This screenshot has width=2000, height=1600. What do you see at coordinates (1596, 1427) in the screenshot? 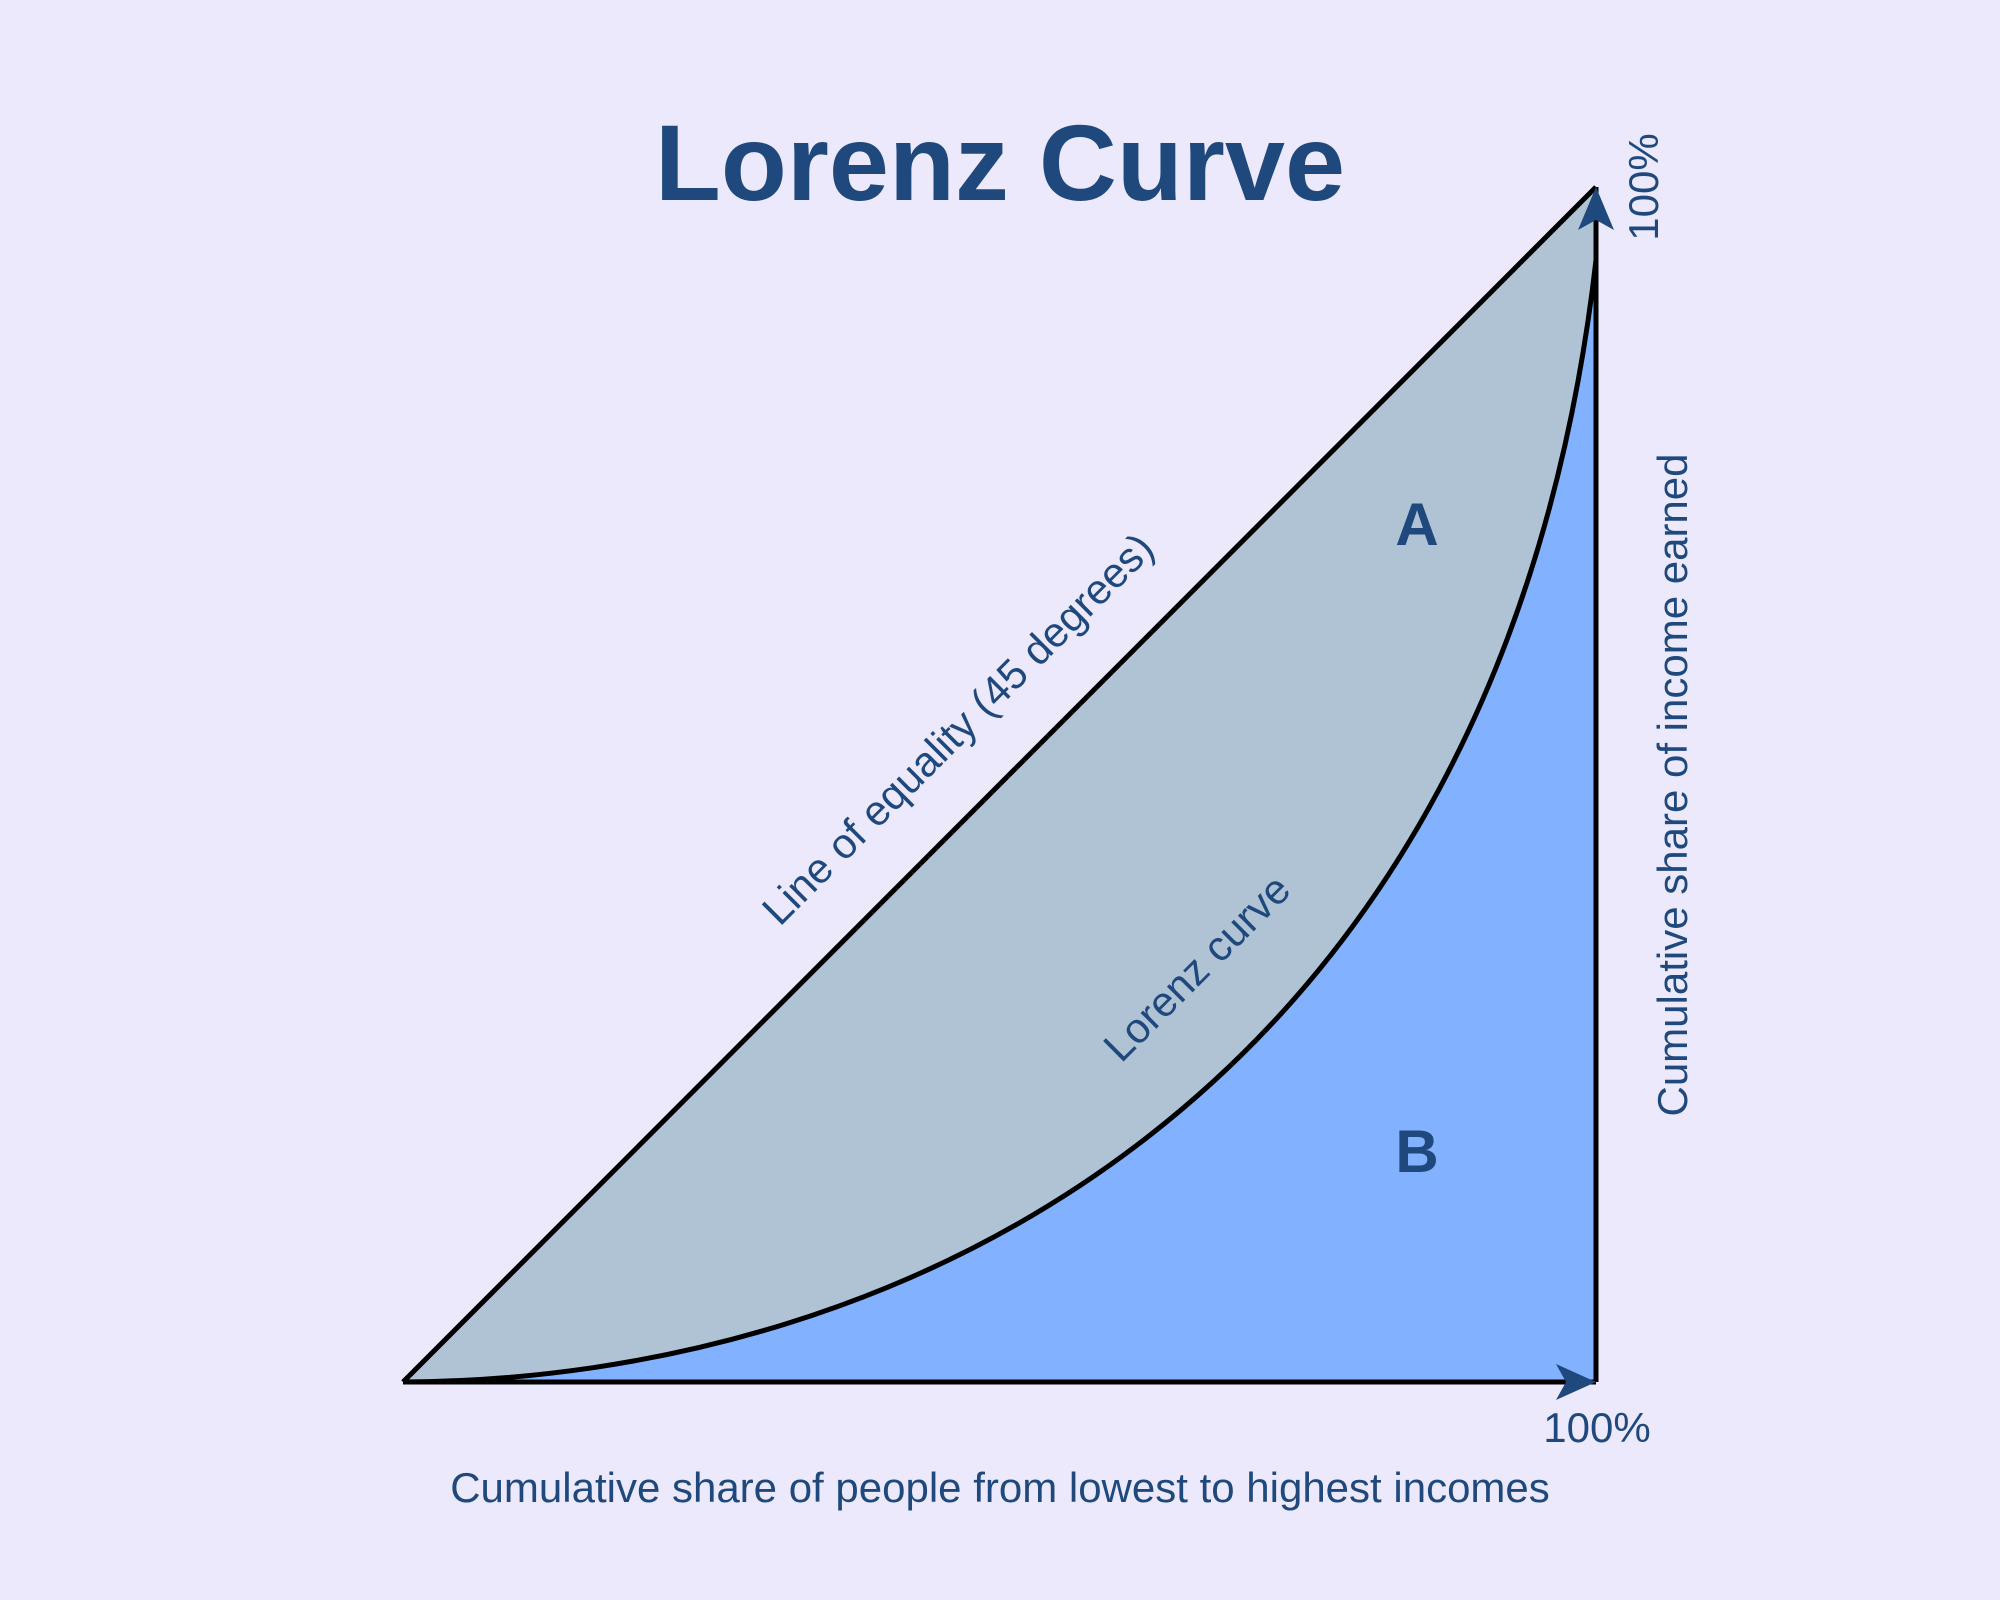
I see `x-max-label: 100%` at bounding box center [1596, 1427].